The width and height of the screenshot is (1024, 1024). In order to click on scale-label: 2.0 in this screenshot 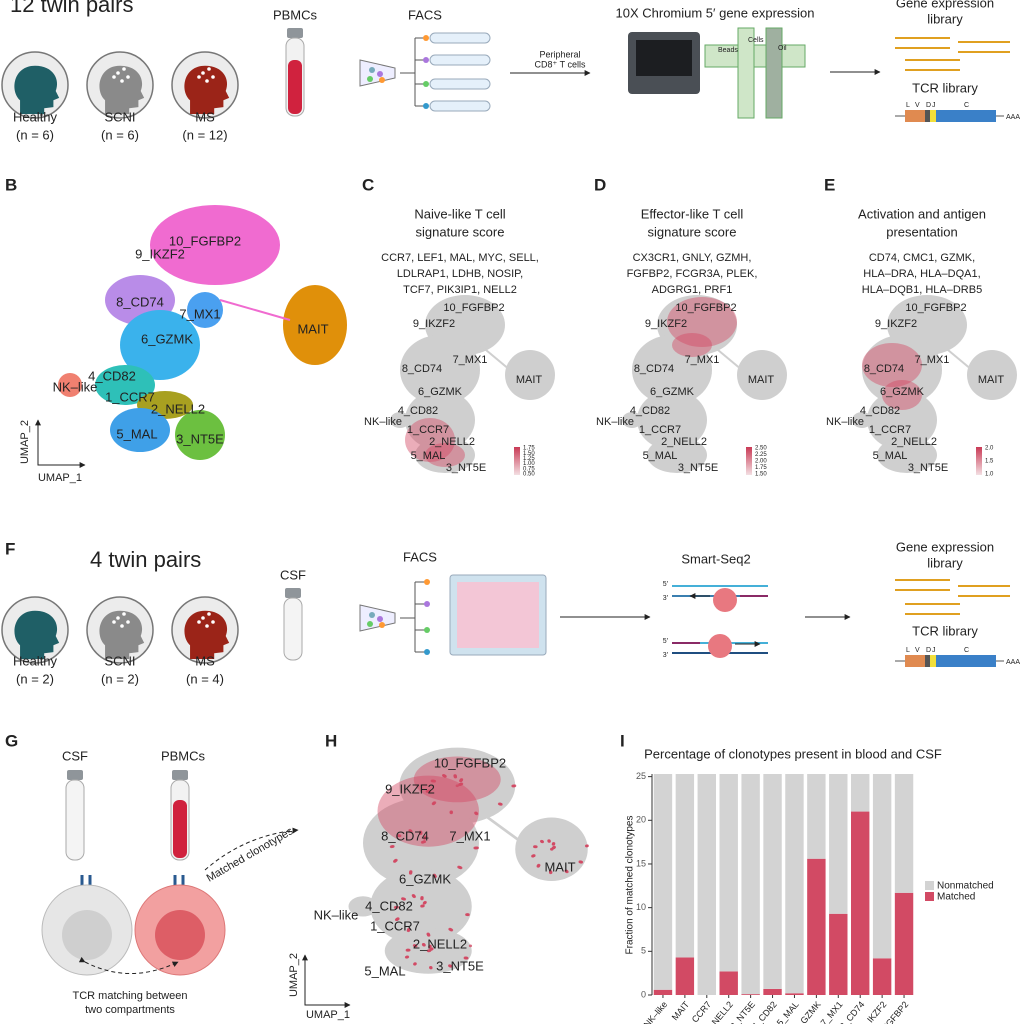, I will do `click(989, 449)`.